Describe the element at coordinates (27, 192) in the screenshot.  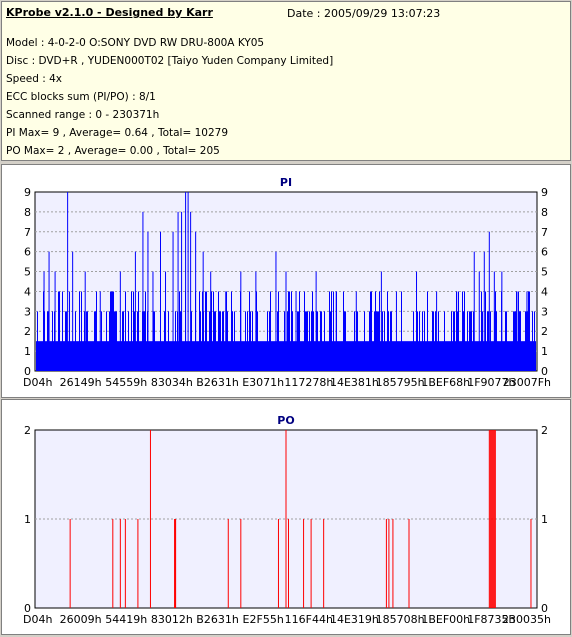
I see `y-tick-label-left: 9` at that location.